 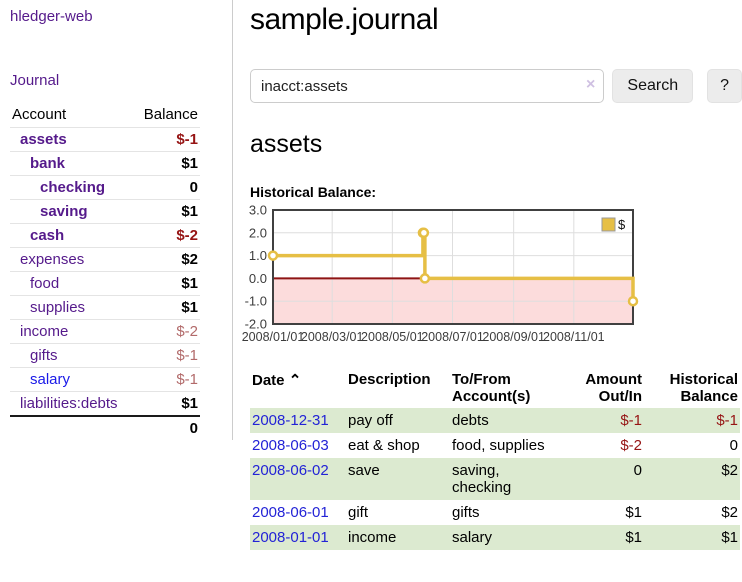 I want to click on transaction-date-link: 2008-06-03, so click(x=290, y=445).